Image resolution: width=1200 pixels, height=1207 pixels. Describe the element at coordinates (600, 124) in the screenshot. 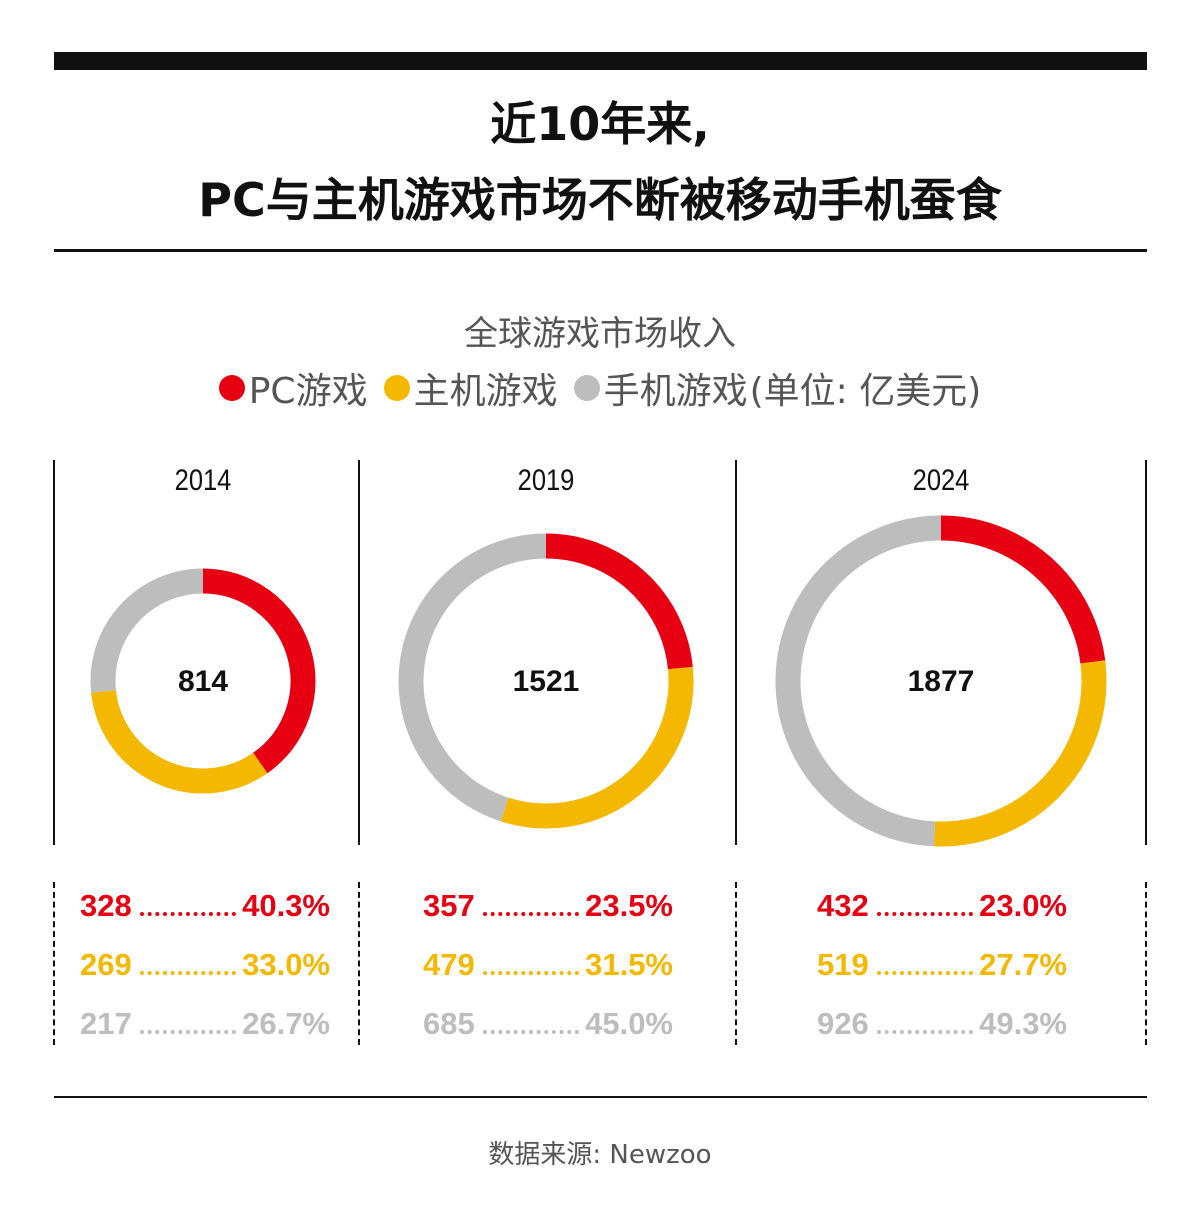

I see `title-line-1: 近10年来,` at that location.